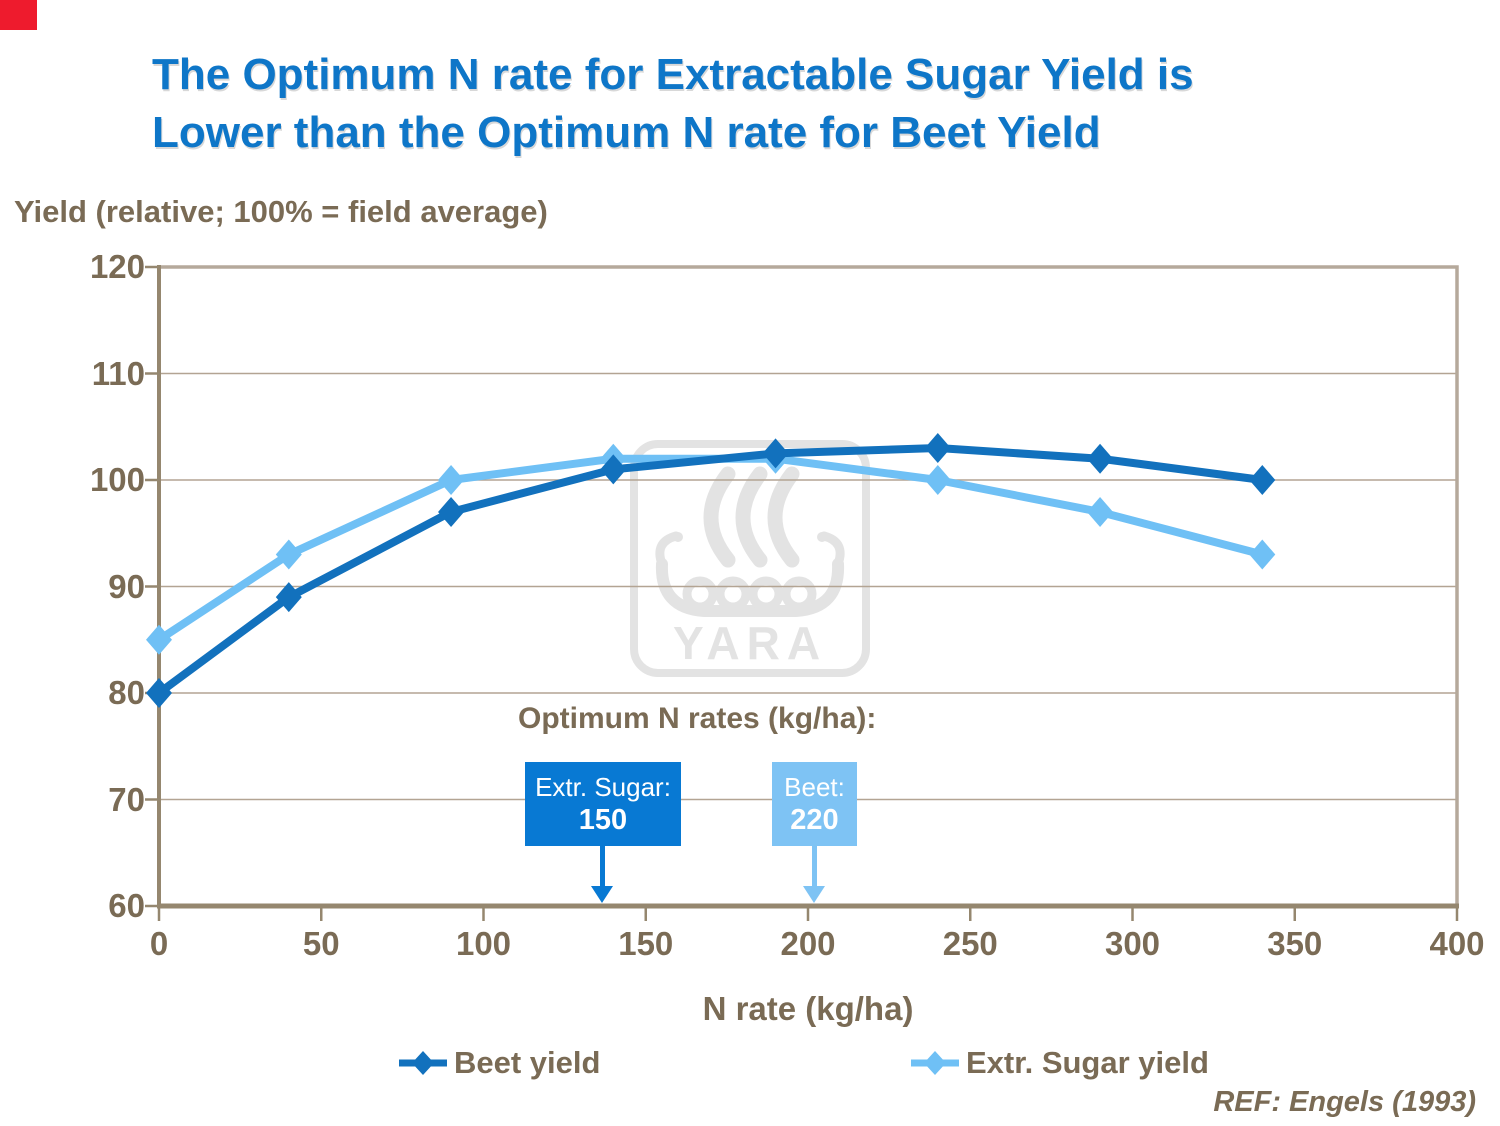 Image resolution: width=1500 pixels, height=1126 pixels. I want to click on x-tick-label: 150, so click(646, 943).